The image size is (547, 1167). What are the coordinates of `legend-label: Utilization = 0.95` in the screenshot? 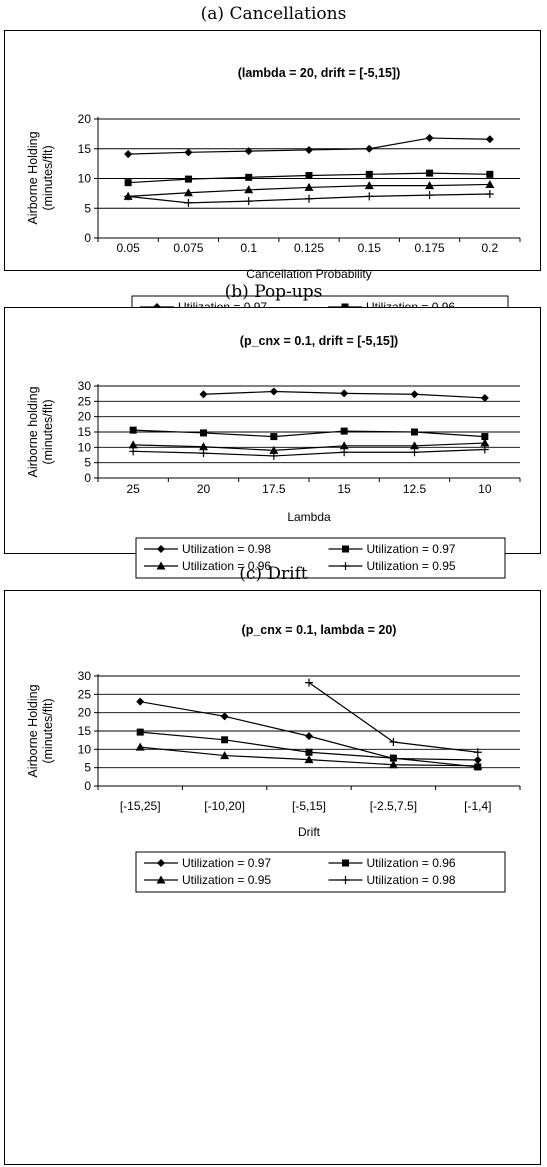 It's located at (411, 566).